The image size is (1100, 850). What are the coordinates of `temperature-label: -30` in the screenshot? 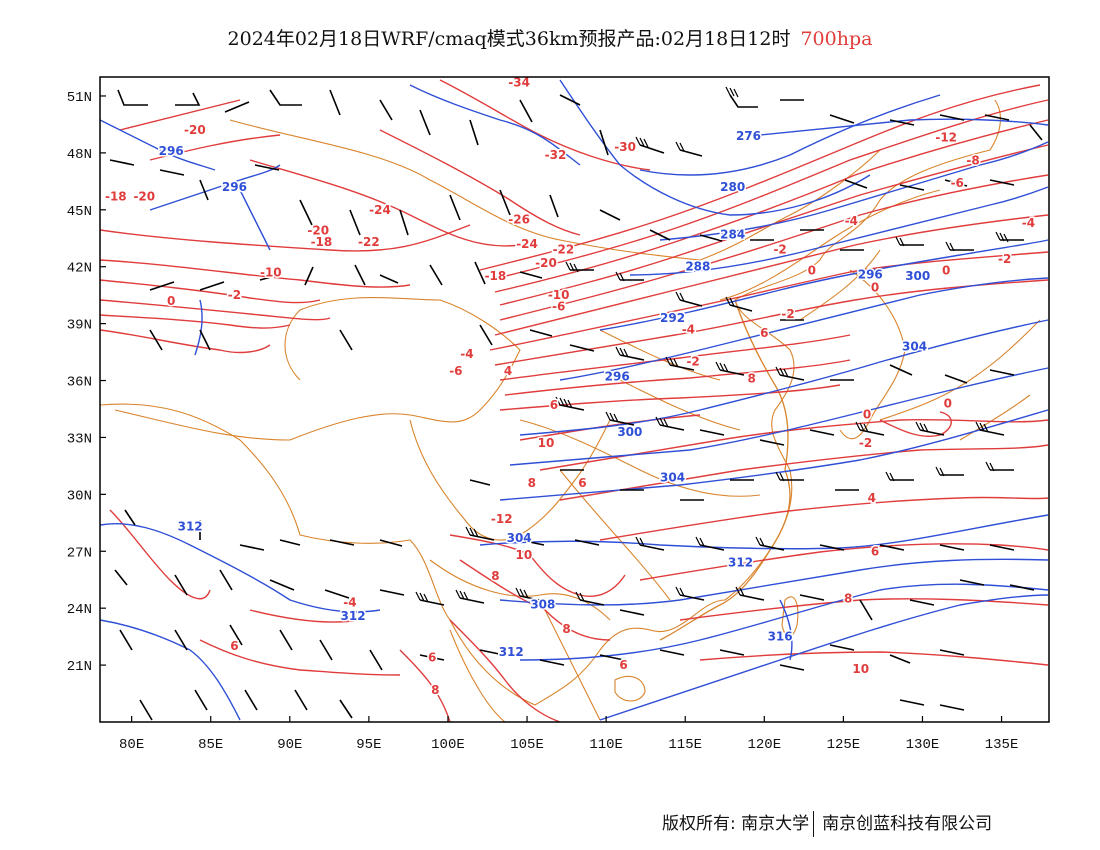 It's located at (625, 147).